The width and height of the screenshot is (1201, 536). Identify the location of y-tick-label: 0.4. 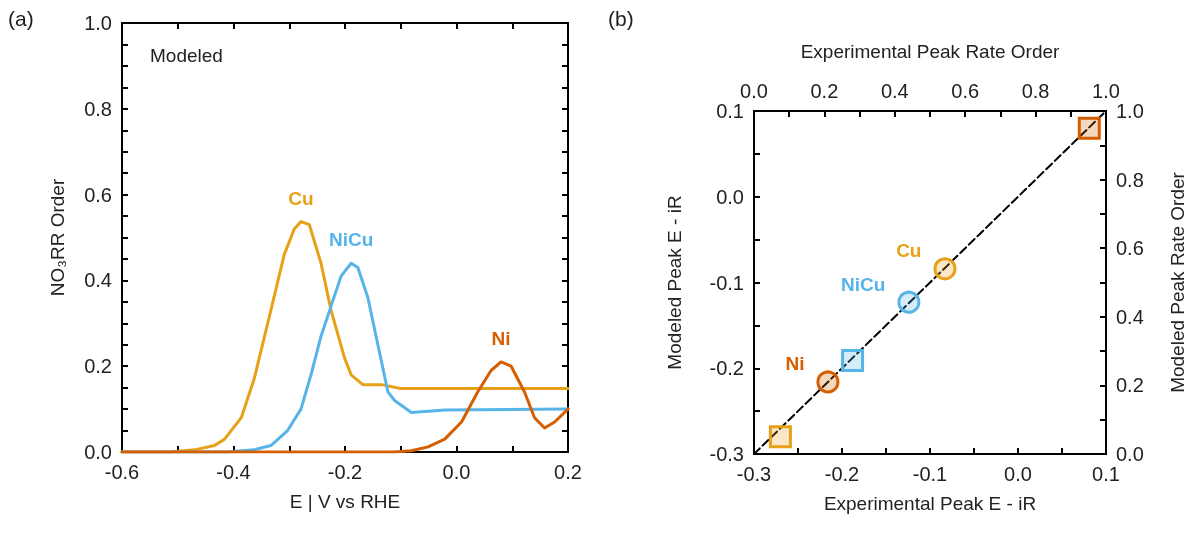
(98, 280).